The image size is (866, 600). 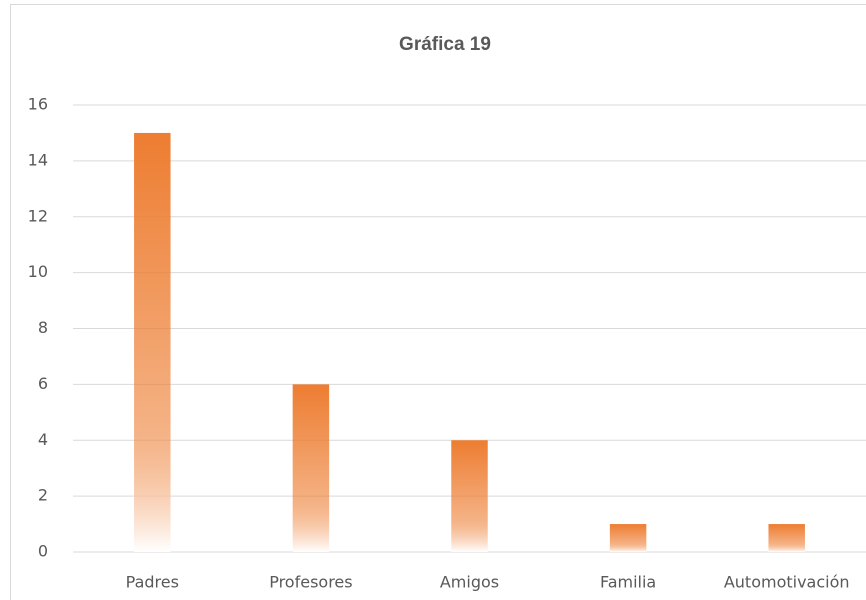 I want to click on chart-title: Gráfica 19, so click(x=445, y=44).